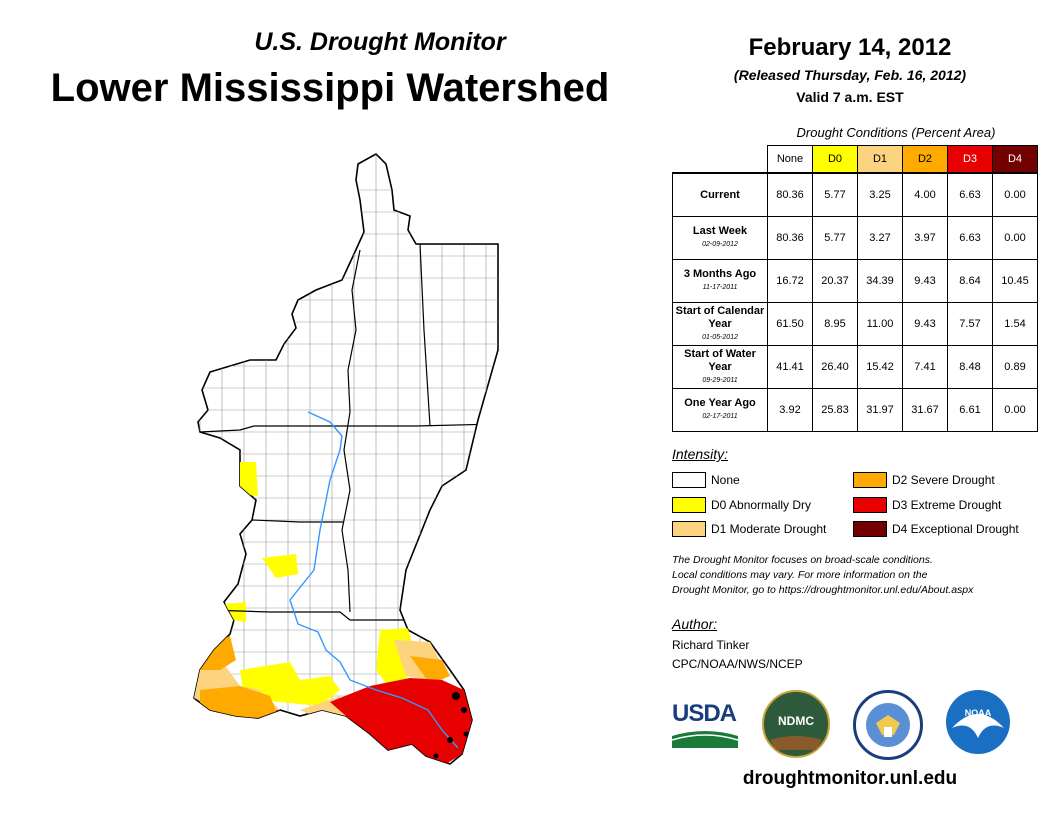 Image resolution: width=1056 pixels, height=816 pixels. Describe the element at coordinates (850, 75) in the screenshot. I see `release-date: (Released Thursday, Feb. 16, 2012)` at that location.